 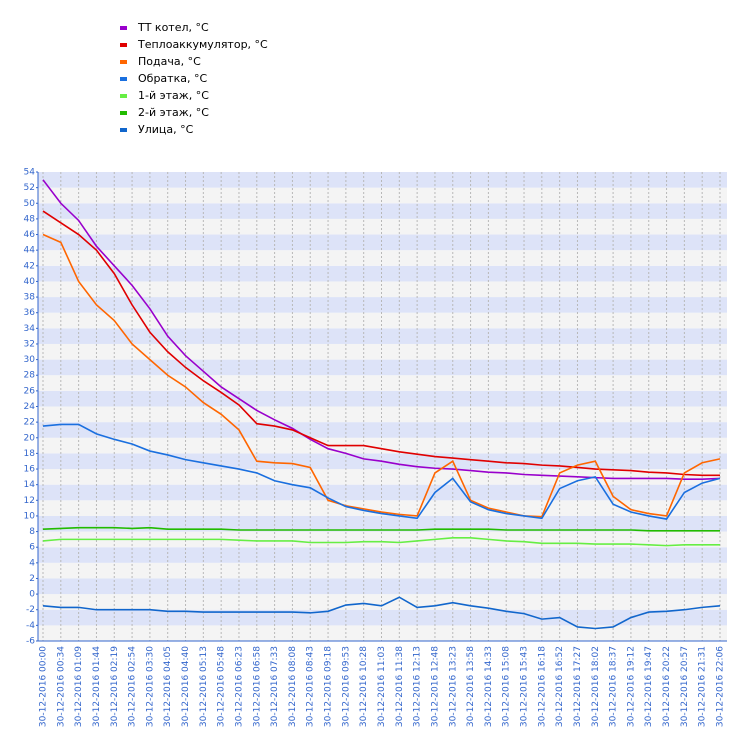 What do you see at coordinates (169, 61) in the screenshot?
I see `legend-label: Подача, °C` at bounding box center [169, 61].